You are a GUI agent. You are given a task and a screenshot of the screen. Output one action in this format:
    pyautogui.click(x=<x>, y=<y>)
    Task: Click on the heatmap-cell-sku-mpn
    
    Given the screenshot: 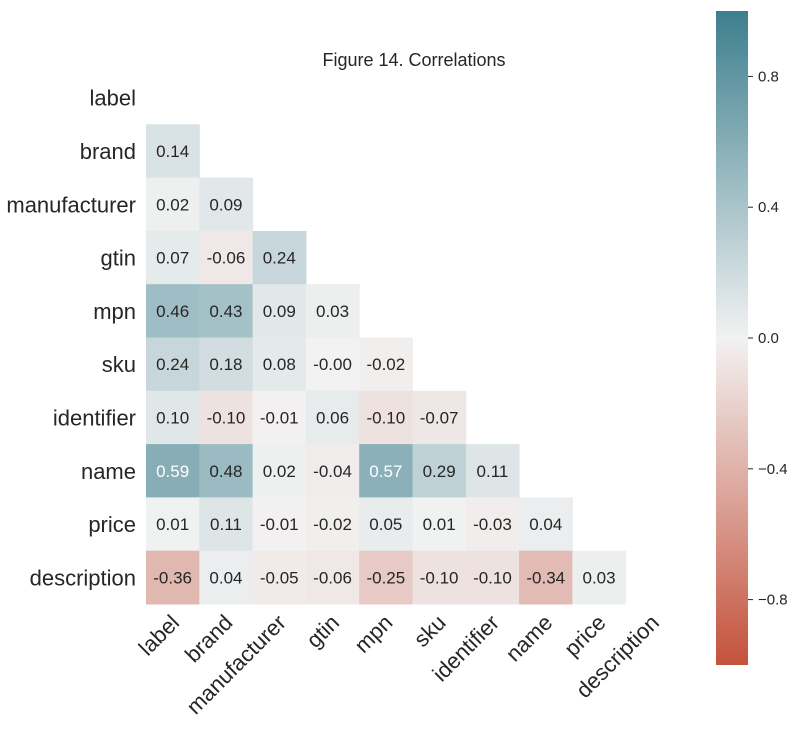 What is the action you would take?
    pyautogui.click(x=386, y=364)
    